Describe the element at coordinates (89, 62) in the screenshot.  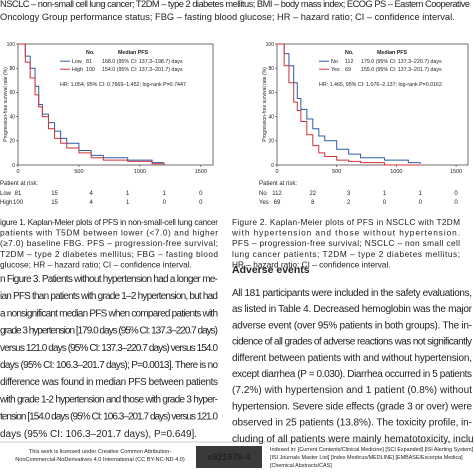
I see `legend-n: 81` at that location.